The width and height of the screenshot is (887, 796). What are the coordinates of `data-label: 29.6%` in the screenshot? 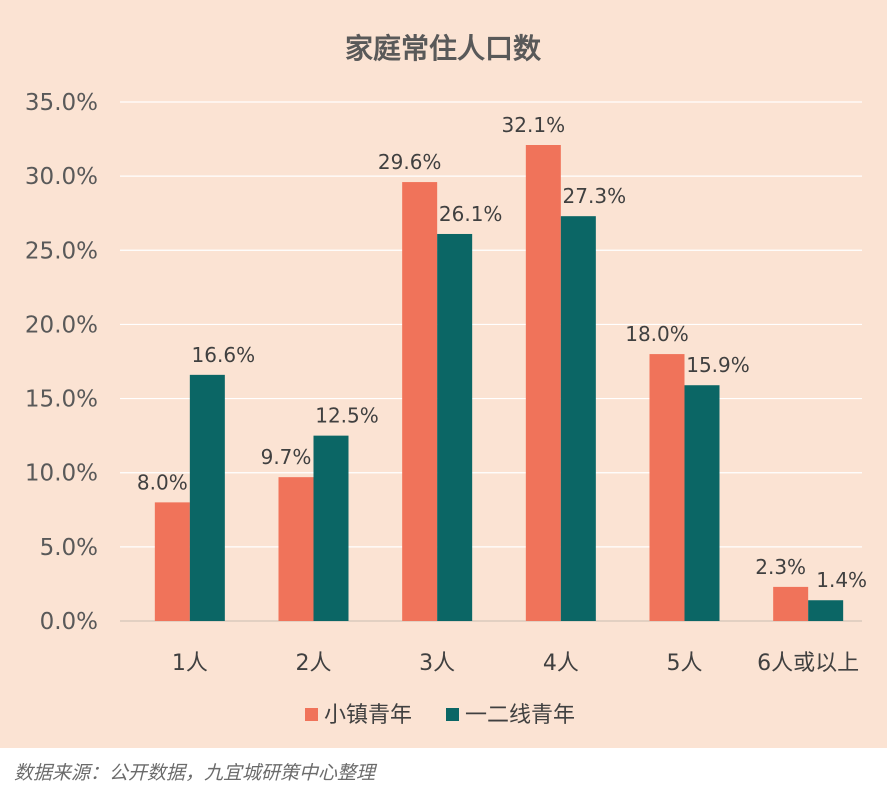 It's located at (410, 162).